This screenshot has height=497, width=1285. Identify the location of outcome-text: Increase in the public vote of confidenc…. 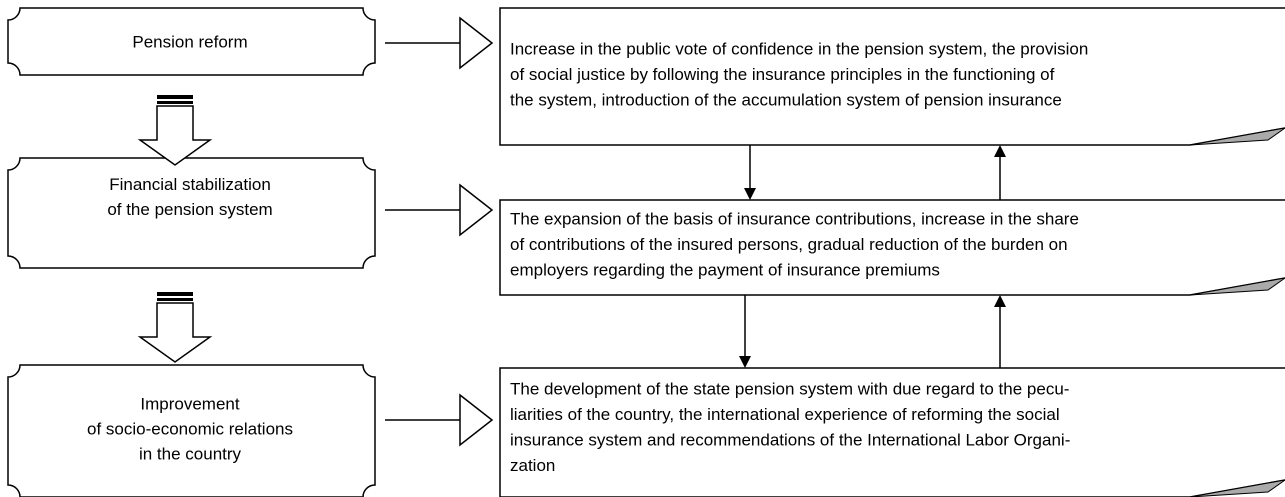
(799, 48).